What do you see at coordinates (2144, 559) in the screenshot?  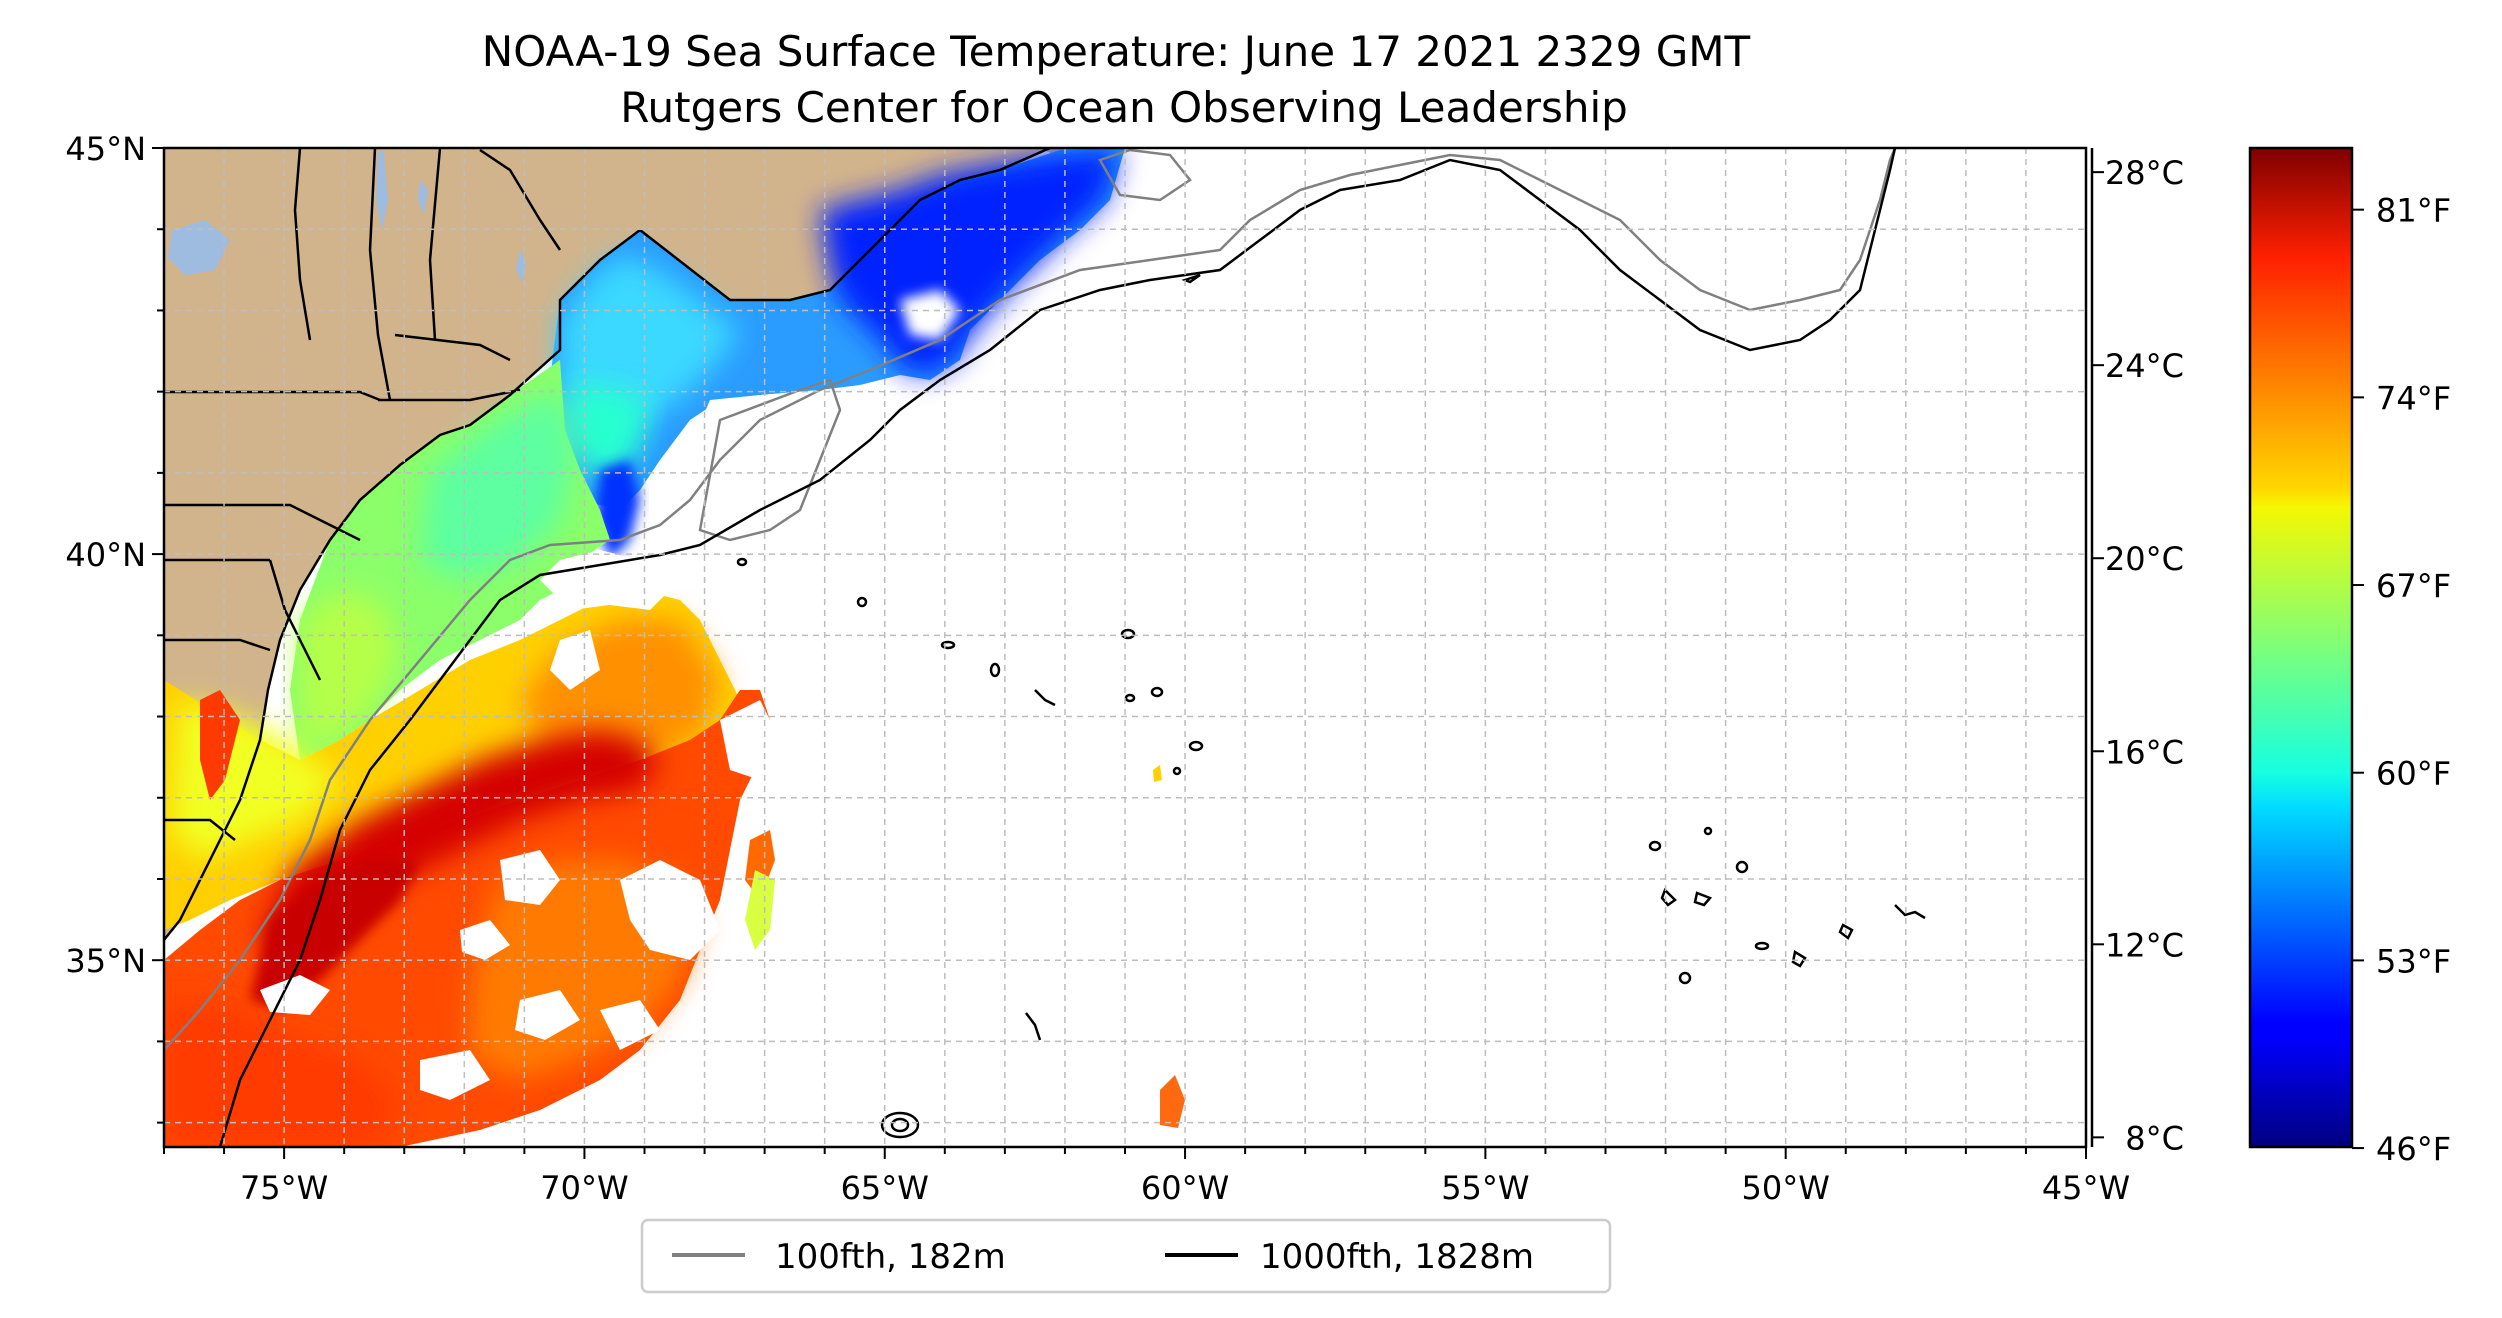 I see `celsius-tick-label: 20°C` at bounding box center [2144, 559].